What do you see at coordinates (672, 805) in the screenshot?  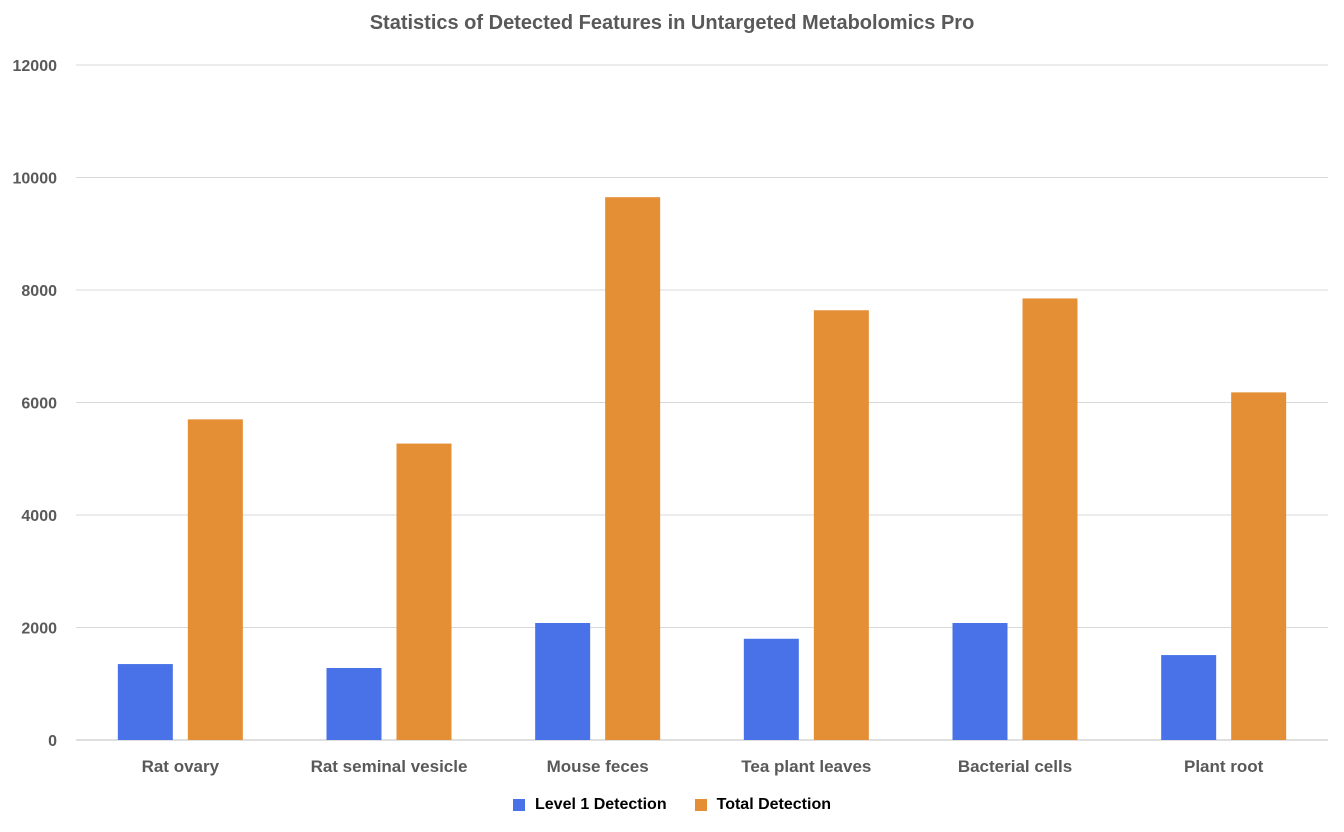 I see `legend: Level 1 Detection Total Detection` at bounding box center [672, 805].